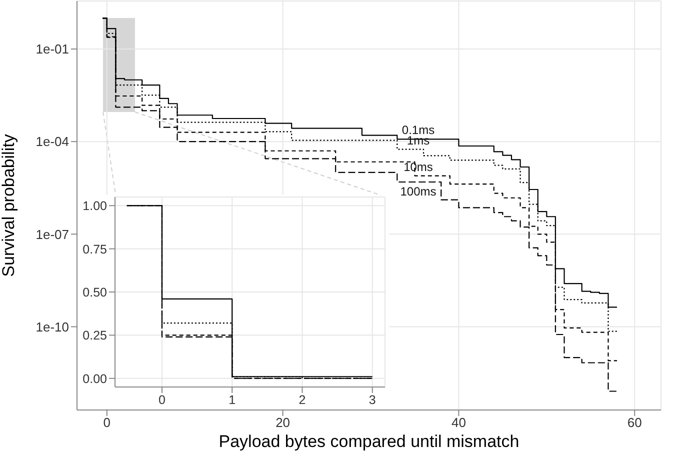 The height and width of the screenshot is (456, 678). I want to click on x-axis-title: Payload bytes compared until mismatch, so click(369, 441).